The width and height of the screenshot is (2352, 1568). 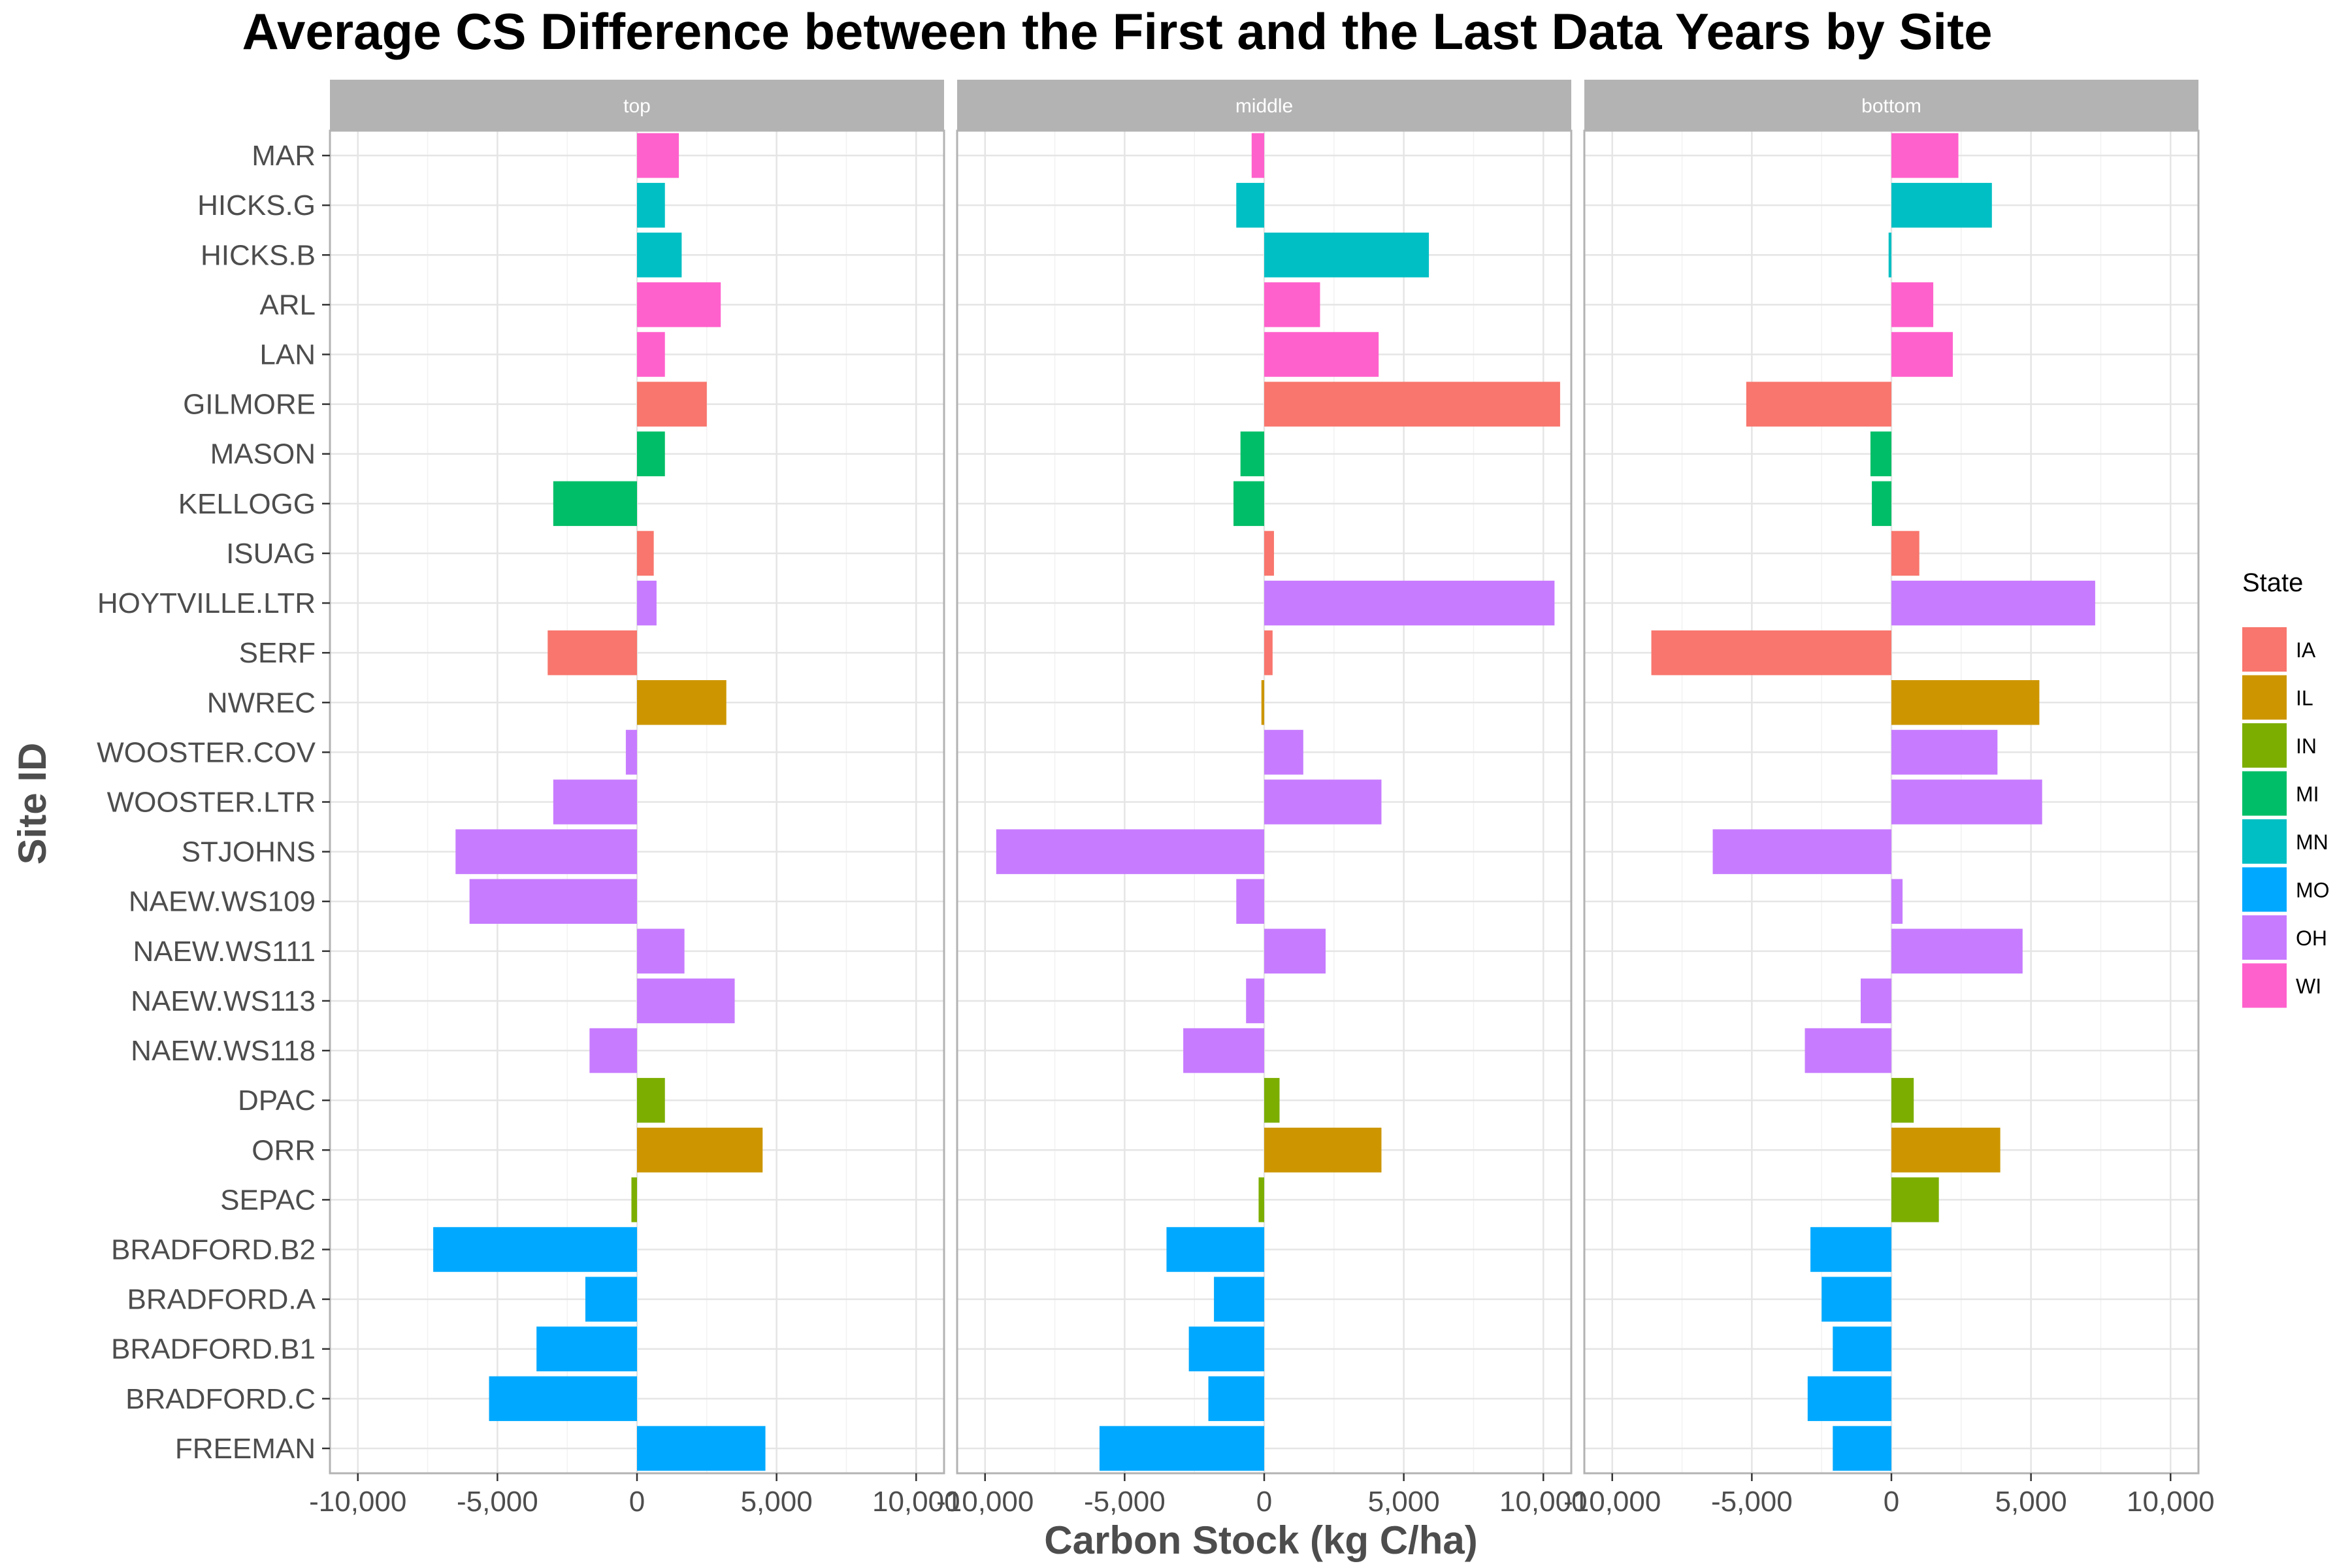 What do you see at coordinates (634, 1199) in the screenshot?
I see `bar-top-SEPAC` at bounding box center [634, 1199].